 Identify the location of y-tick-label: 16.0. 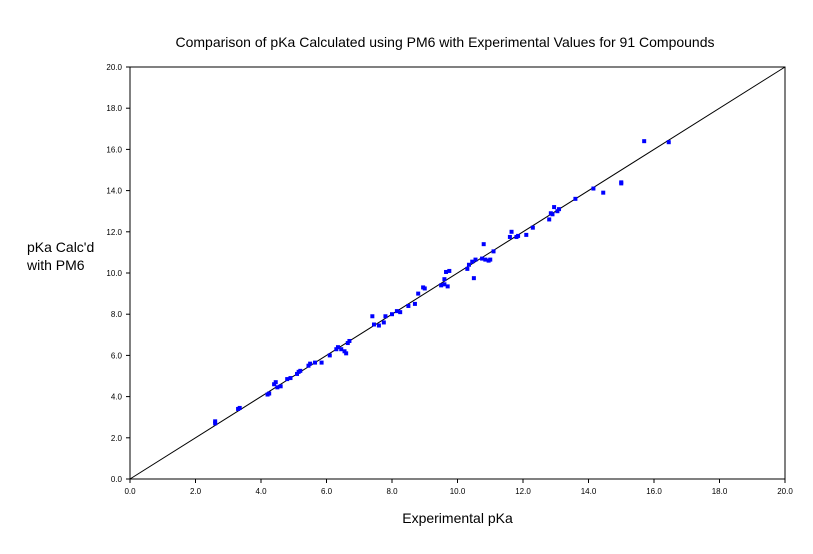
(114, 149).